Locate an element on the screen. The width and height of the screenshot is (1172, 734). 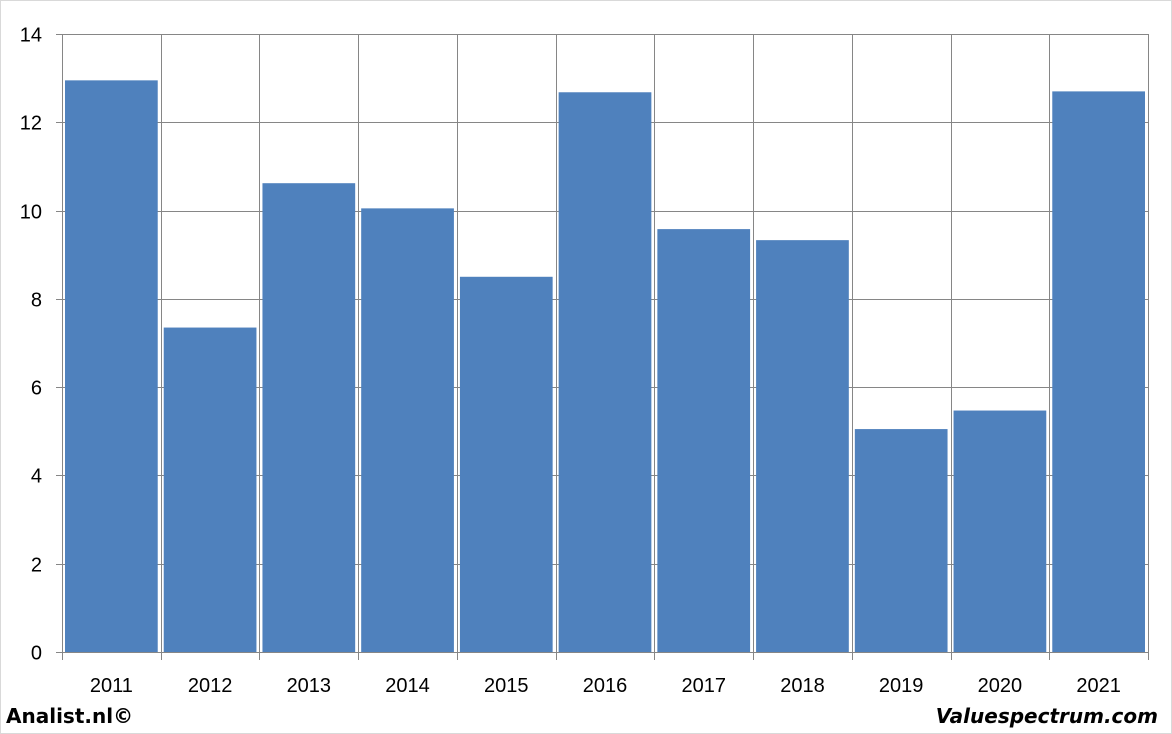
x-tick-label: 2016 is located at coordinates (605, 686).